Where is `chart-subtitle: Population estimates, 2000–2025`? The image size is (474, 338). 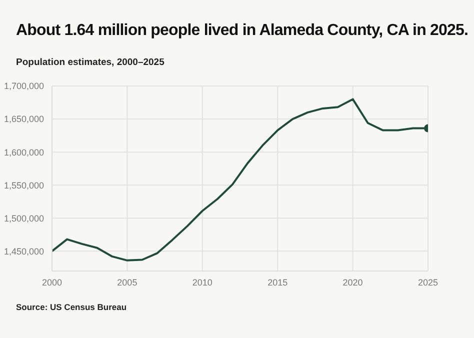 chart-subtitle: Population estimates, 2000–2025 is located at coordinates (90, 62).